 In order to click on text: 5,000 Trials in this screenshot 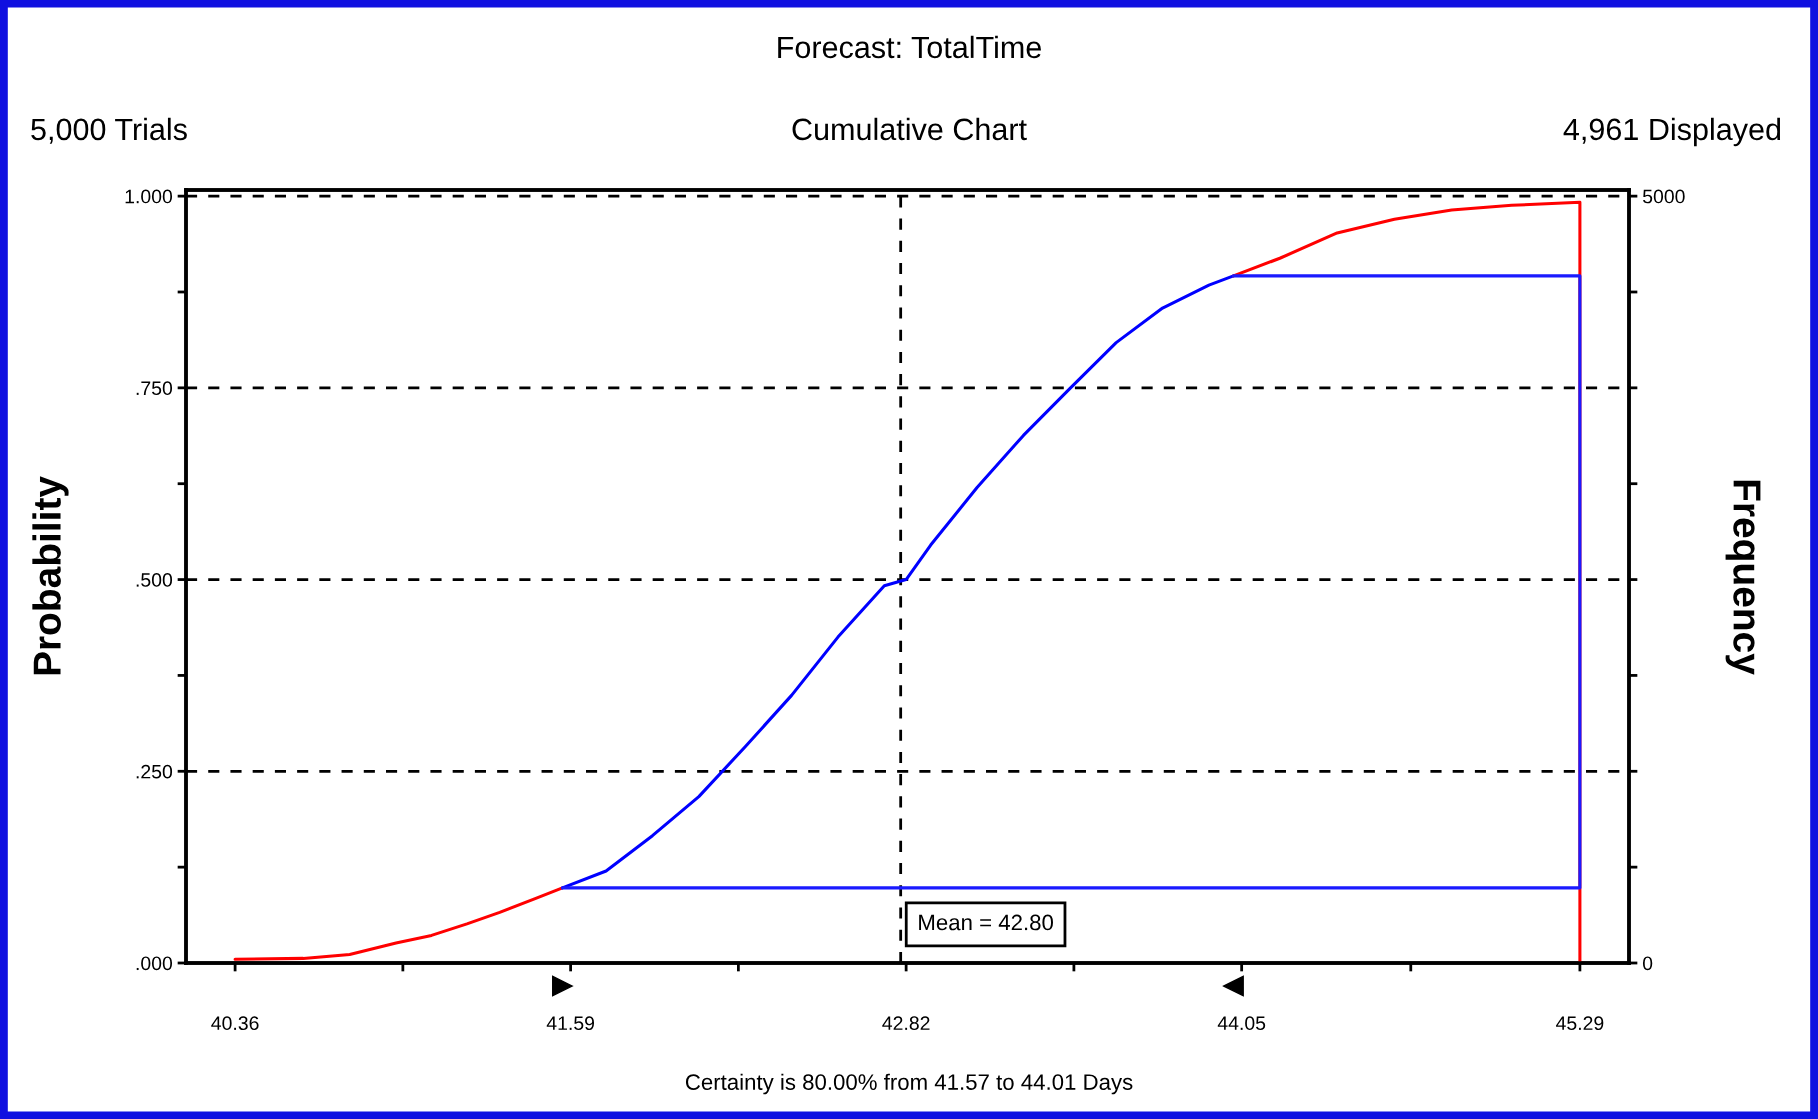, I will do `click(109, 130)`.